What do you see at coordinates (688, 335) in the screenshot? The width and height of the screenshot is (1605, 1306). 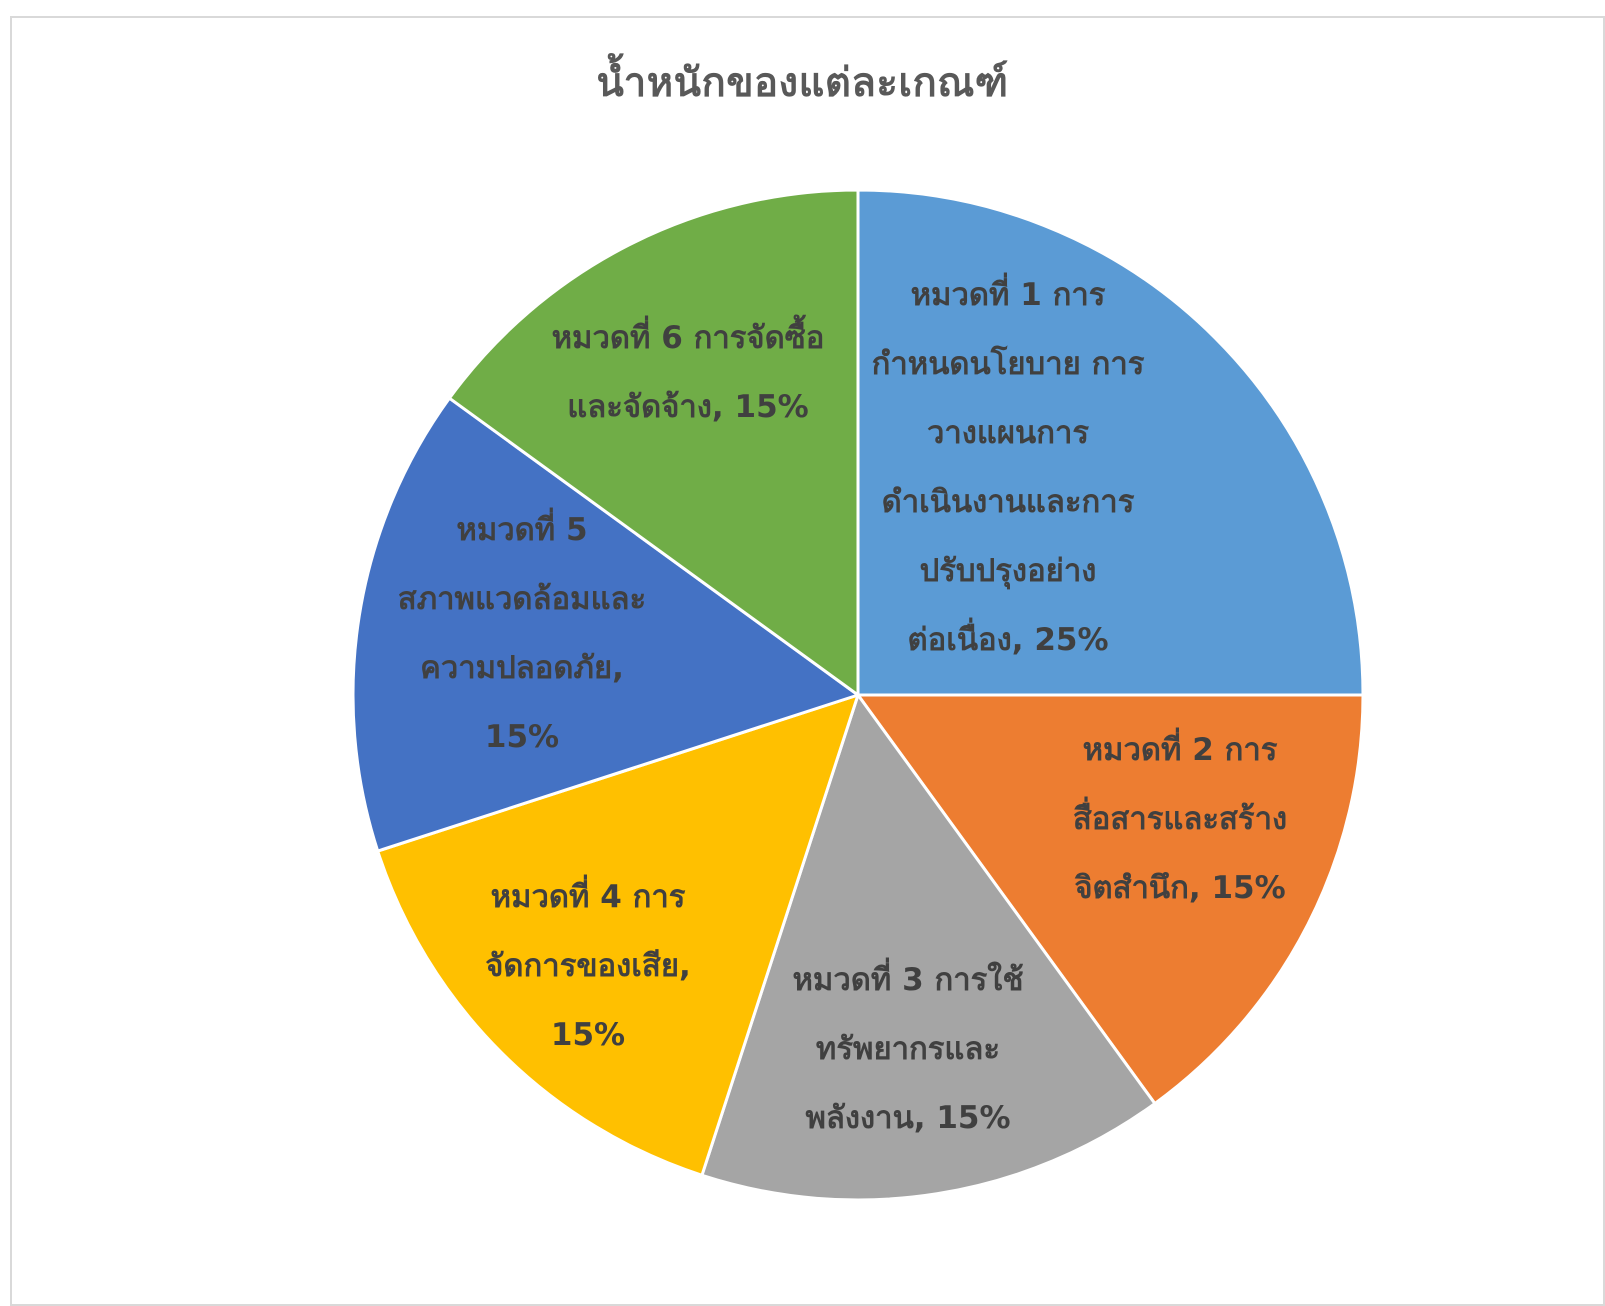 I see `slice-label-line: หมวดที่ 6 การจัดซื้อ` at bounding box center [688, 335].